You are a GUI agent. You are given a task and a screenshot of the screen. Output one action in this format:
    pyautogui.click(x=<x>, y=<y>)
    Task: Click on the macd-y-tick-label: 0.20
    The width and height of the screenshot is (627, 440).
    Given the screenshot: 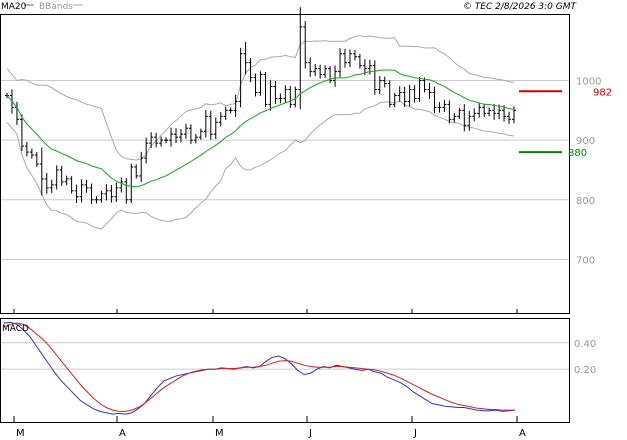 What is the action you would take?
    pyautogui.click(x=585, y=370)
    